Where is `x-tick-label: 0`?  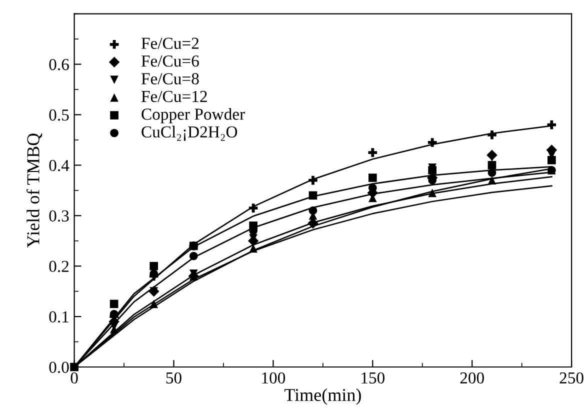 x-tick-label: 0 is located at coordinates (74, 378).